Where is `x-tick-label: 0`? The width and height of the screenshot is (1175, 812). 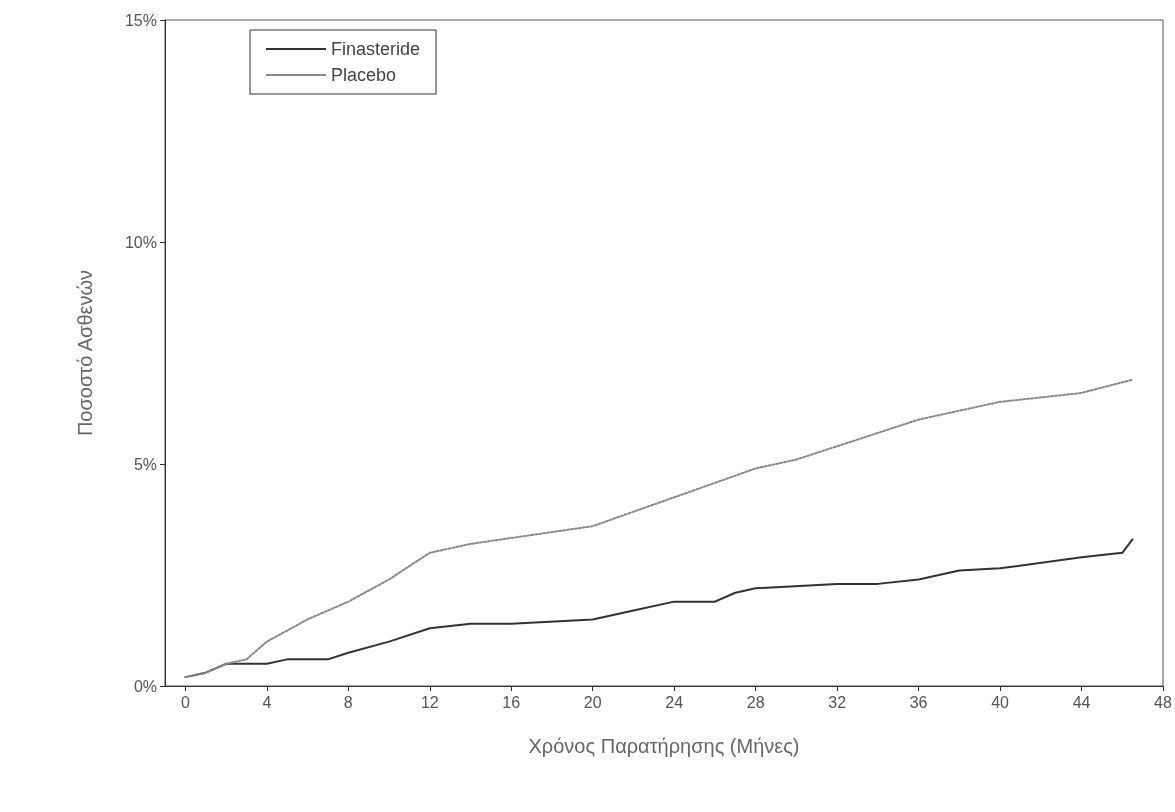 x-tick-label: 0 is located at coordinates (185, 702).